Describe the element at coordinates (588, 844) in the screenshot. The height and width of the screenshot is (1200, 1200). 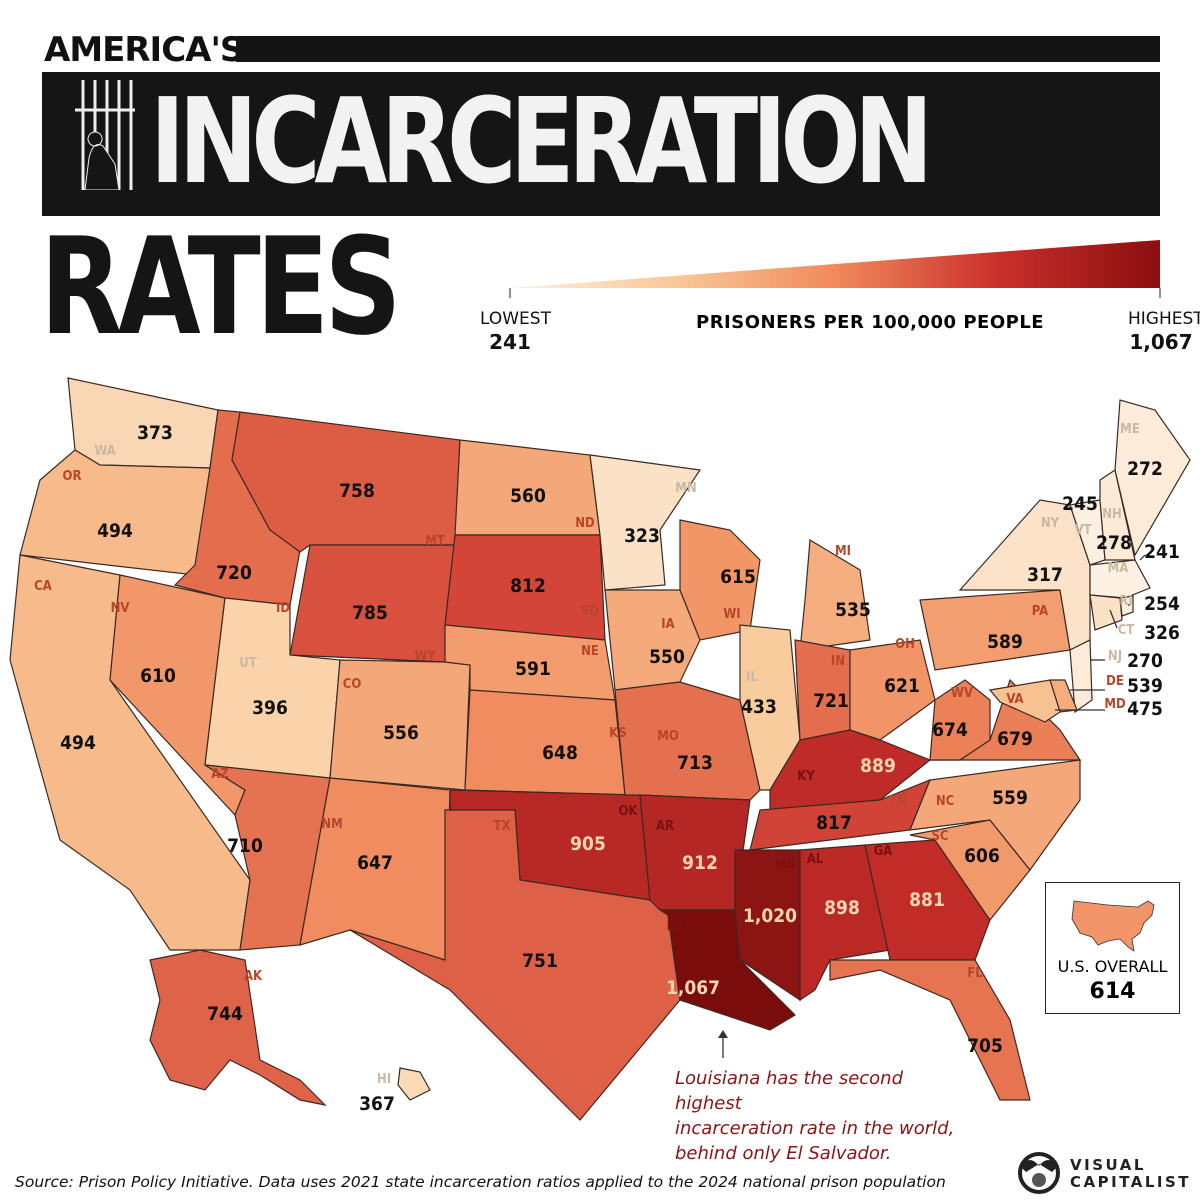
I see `state-rate-value: 905` at that location.